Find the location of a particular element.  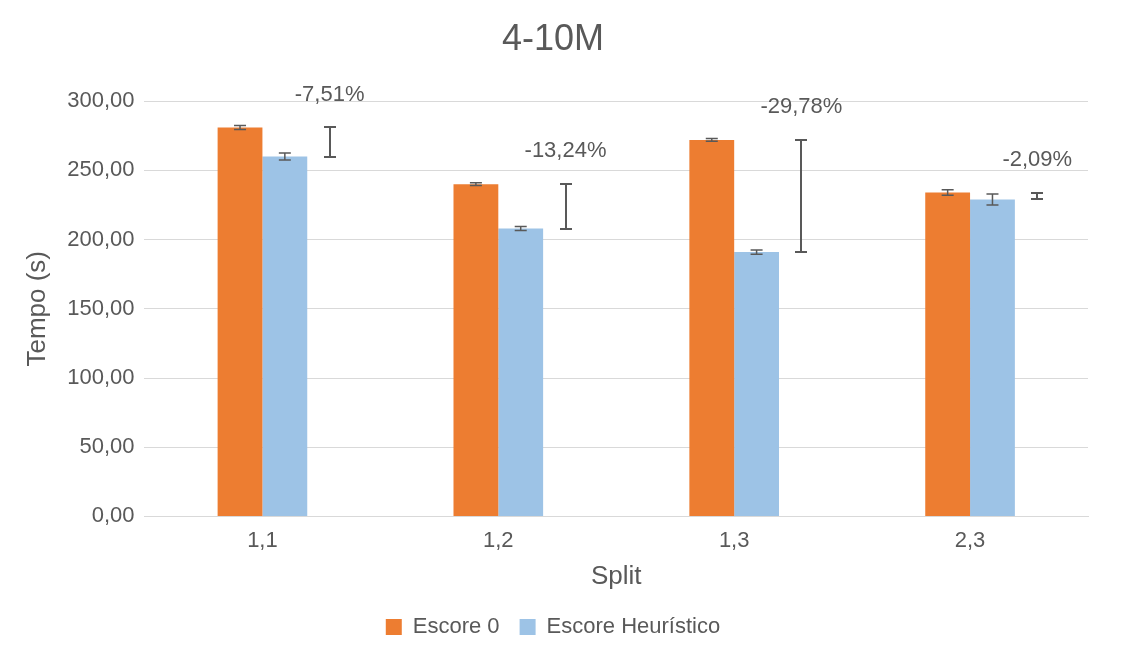

legend-label: Escore 0 is located at coordinates (456, 626).